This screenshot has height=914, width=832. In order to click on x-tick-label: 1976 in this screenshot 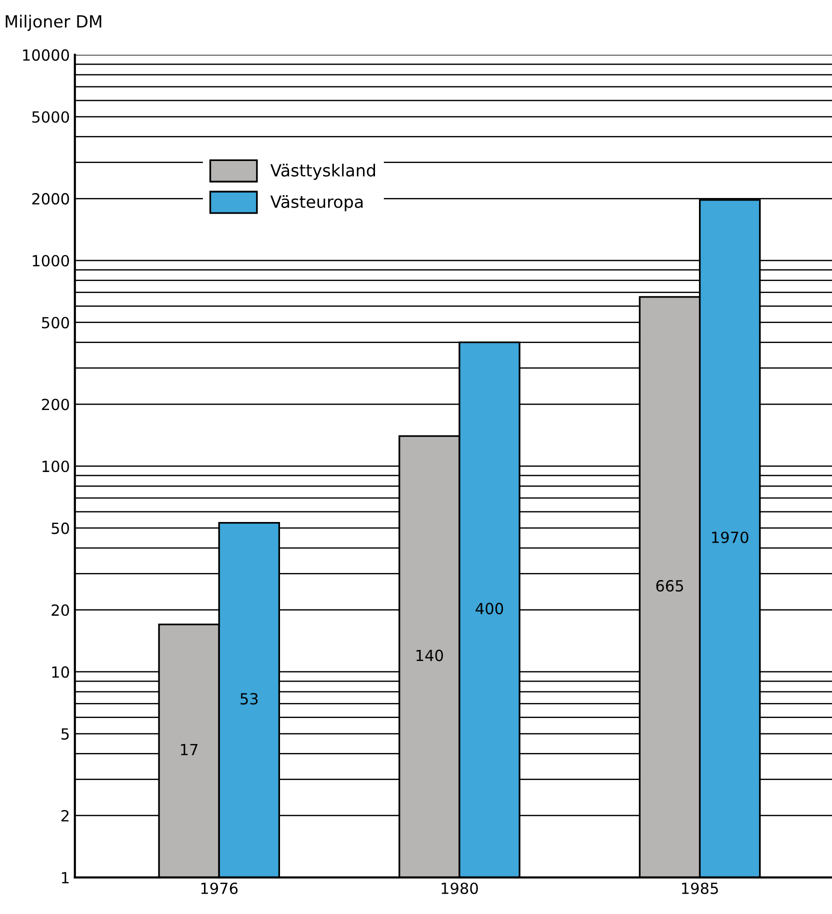, I will do `click(219, 888)`.